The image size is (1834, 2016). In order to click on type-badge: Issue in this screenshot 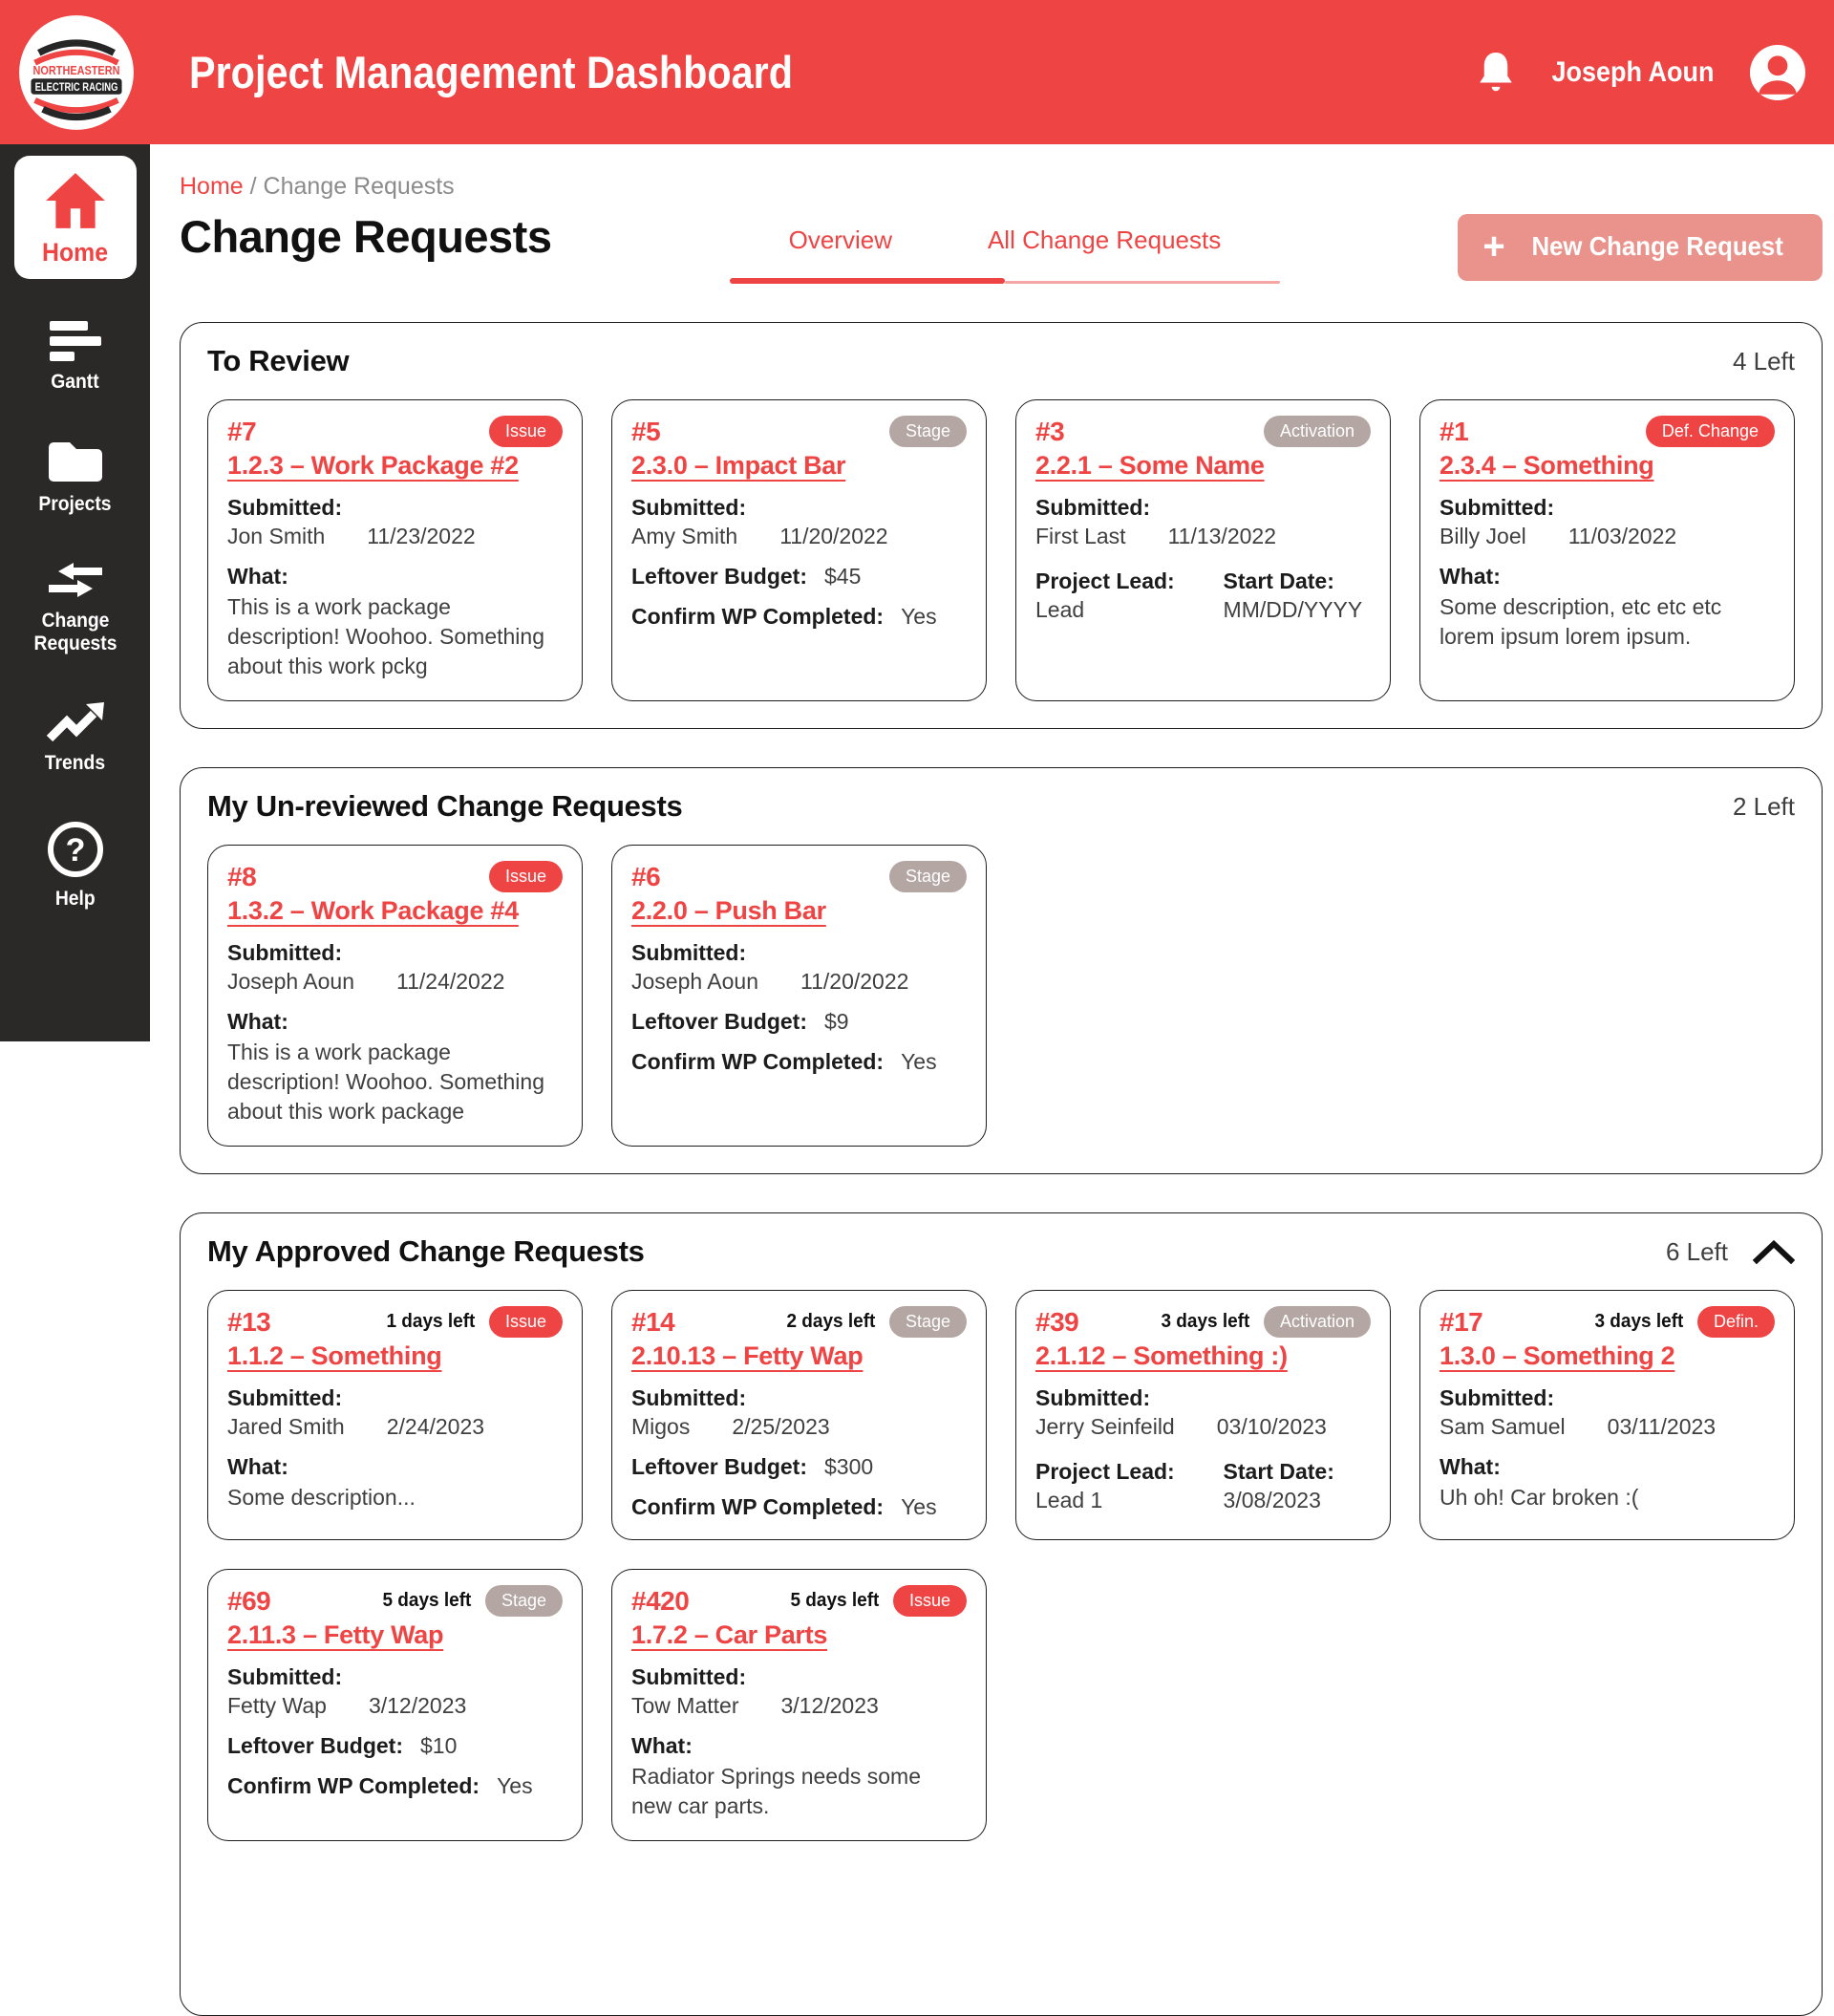, I will do `click(929, 1601)`.